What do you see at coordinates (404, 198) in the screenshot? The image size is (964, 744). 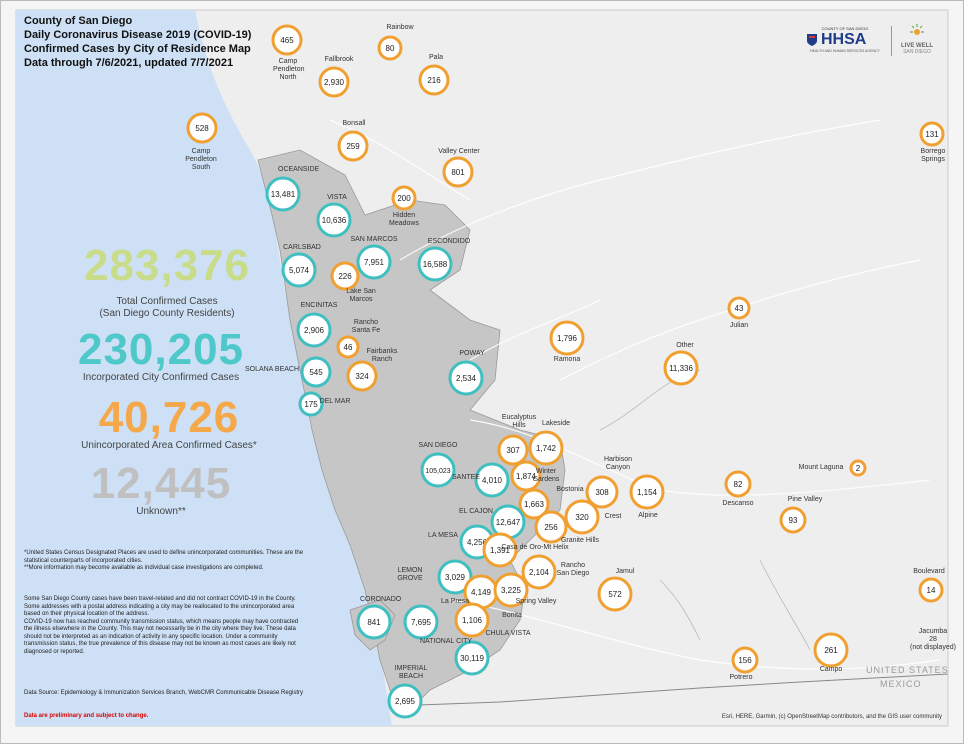 I see `case-marker-hidden-meadows` at bounding box center [404, 198].